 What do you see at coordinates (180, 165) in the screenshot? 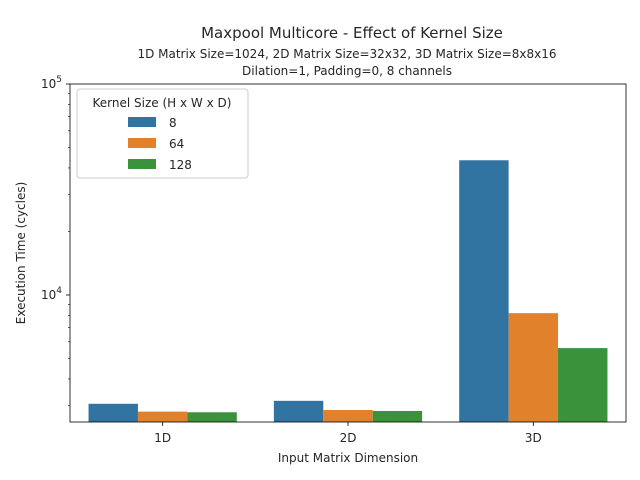
I see `legend-label-128: 128` at bounding box center [180, 165].